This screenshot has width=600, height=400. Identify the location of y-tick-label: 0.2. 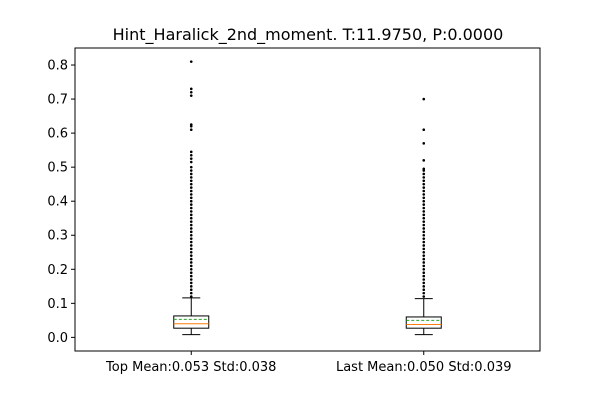
(57, 270).